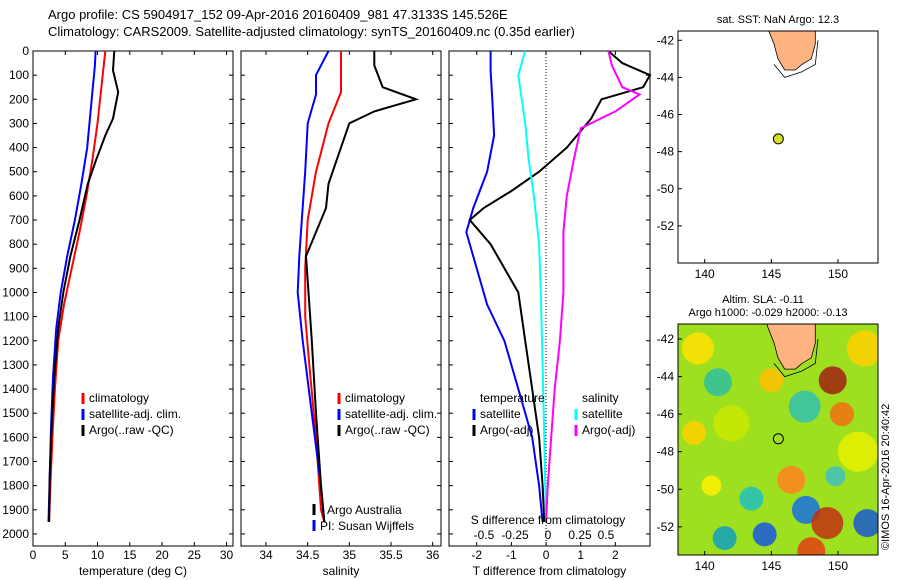  I want to click on y-tick-label: 200, so click(19, 99).